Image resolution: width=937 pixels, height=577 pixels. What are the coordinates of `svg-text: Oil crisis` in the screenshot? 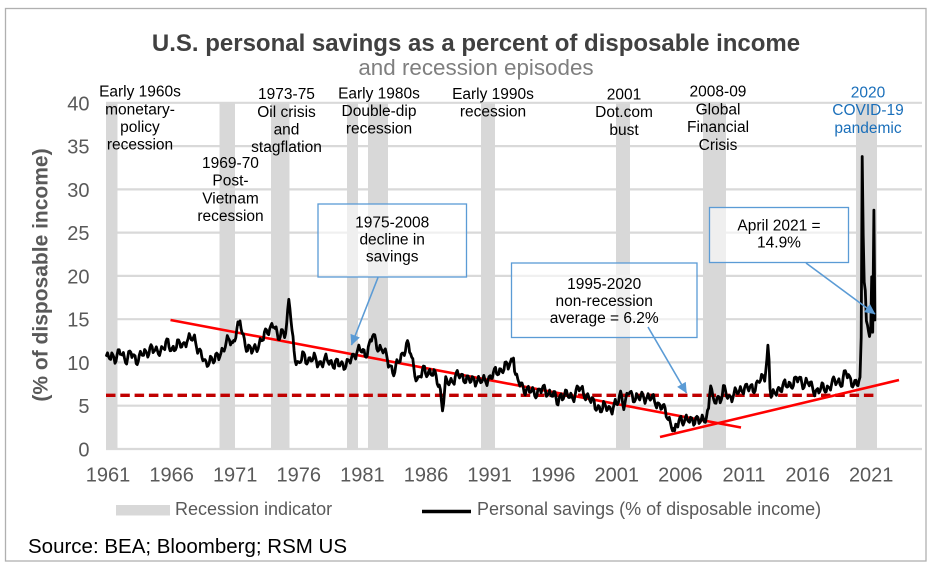 It's located at (286, 112).